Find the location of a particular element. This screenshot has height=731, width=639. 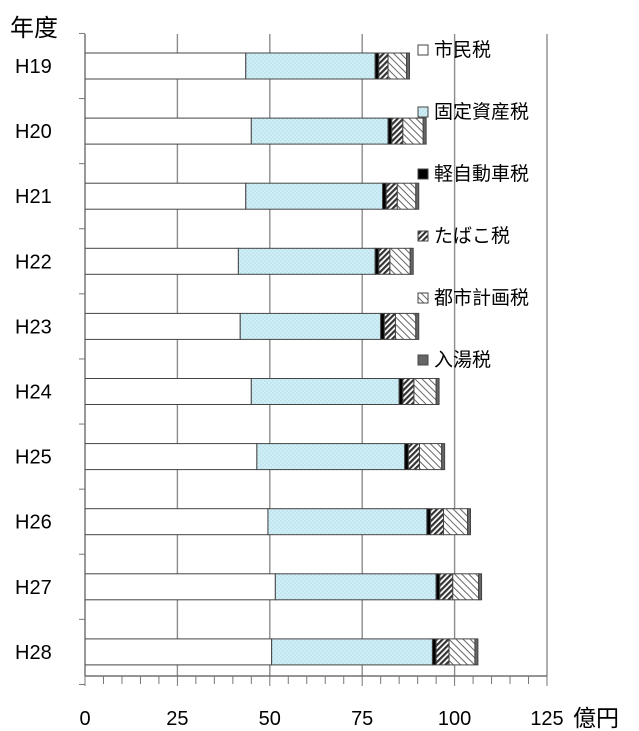

category-label-H28: H28 is located at coordinates (33, 653).